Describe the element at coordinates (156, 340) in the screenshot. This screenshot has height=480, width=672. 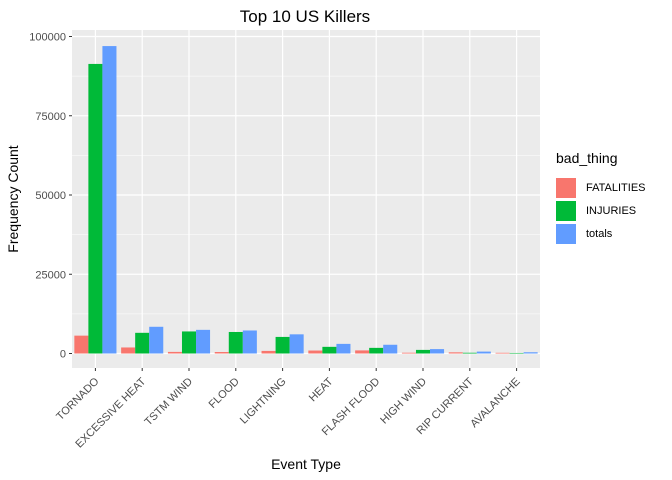
I see `bar-totals-excessive-heat` at that location.